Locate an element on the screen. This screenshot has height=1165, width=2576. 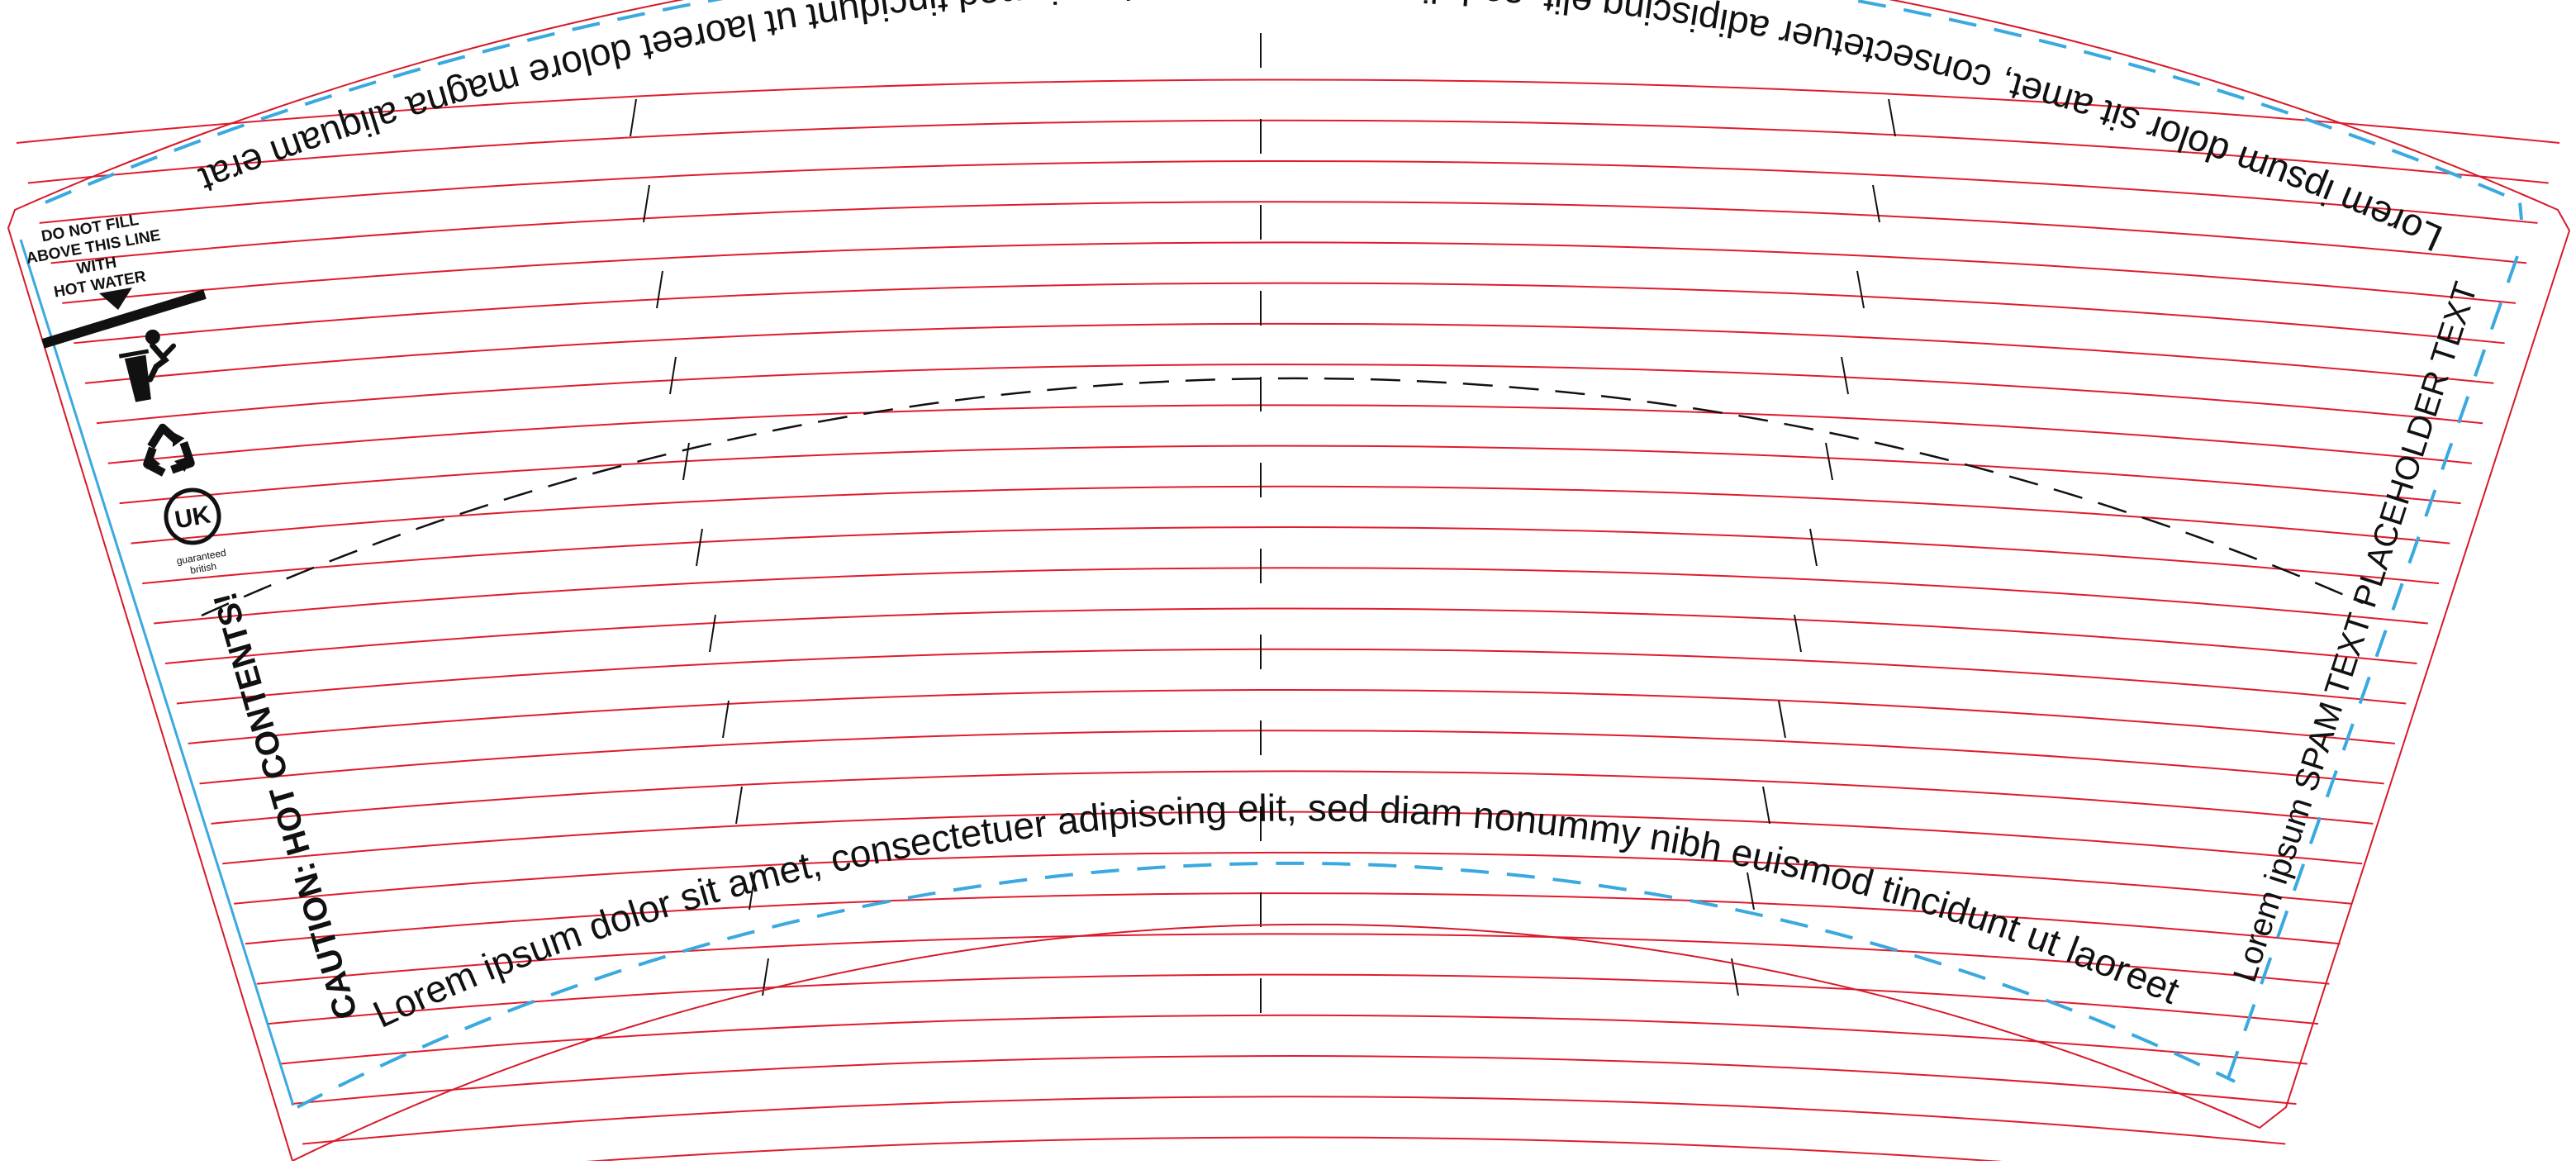
bleed-dash-left is located at coordinates (157, 673).